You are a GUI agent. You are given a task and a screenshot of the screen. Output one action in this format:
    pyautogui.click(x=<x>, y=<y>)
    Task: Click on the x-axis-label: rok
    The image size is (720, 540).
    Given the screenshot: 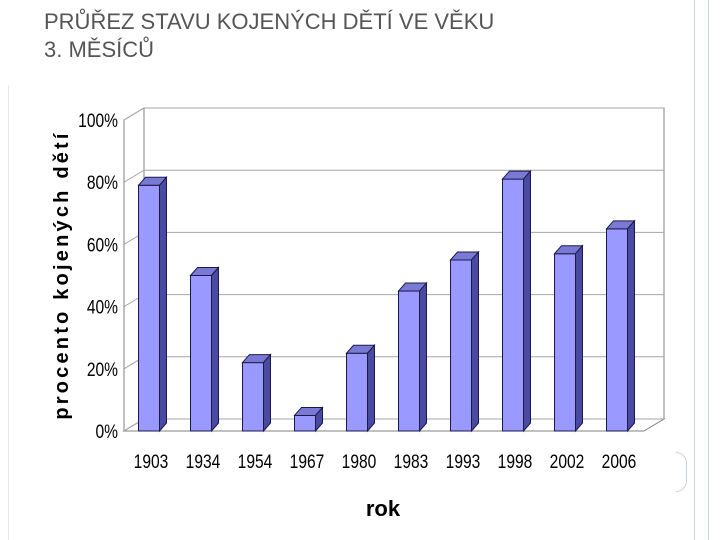 What is the action you would take?
    pyautogui.click(x=383, y=508)
    